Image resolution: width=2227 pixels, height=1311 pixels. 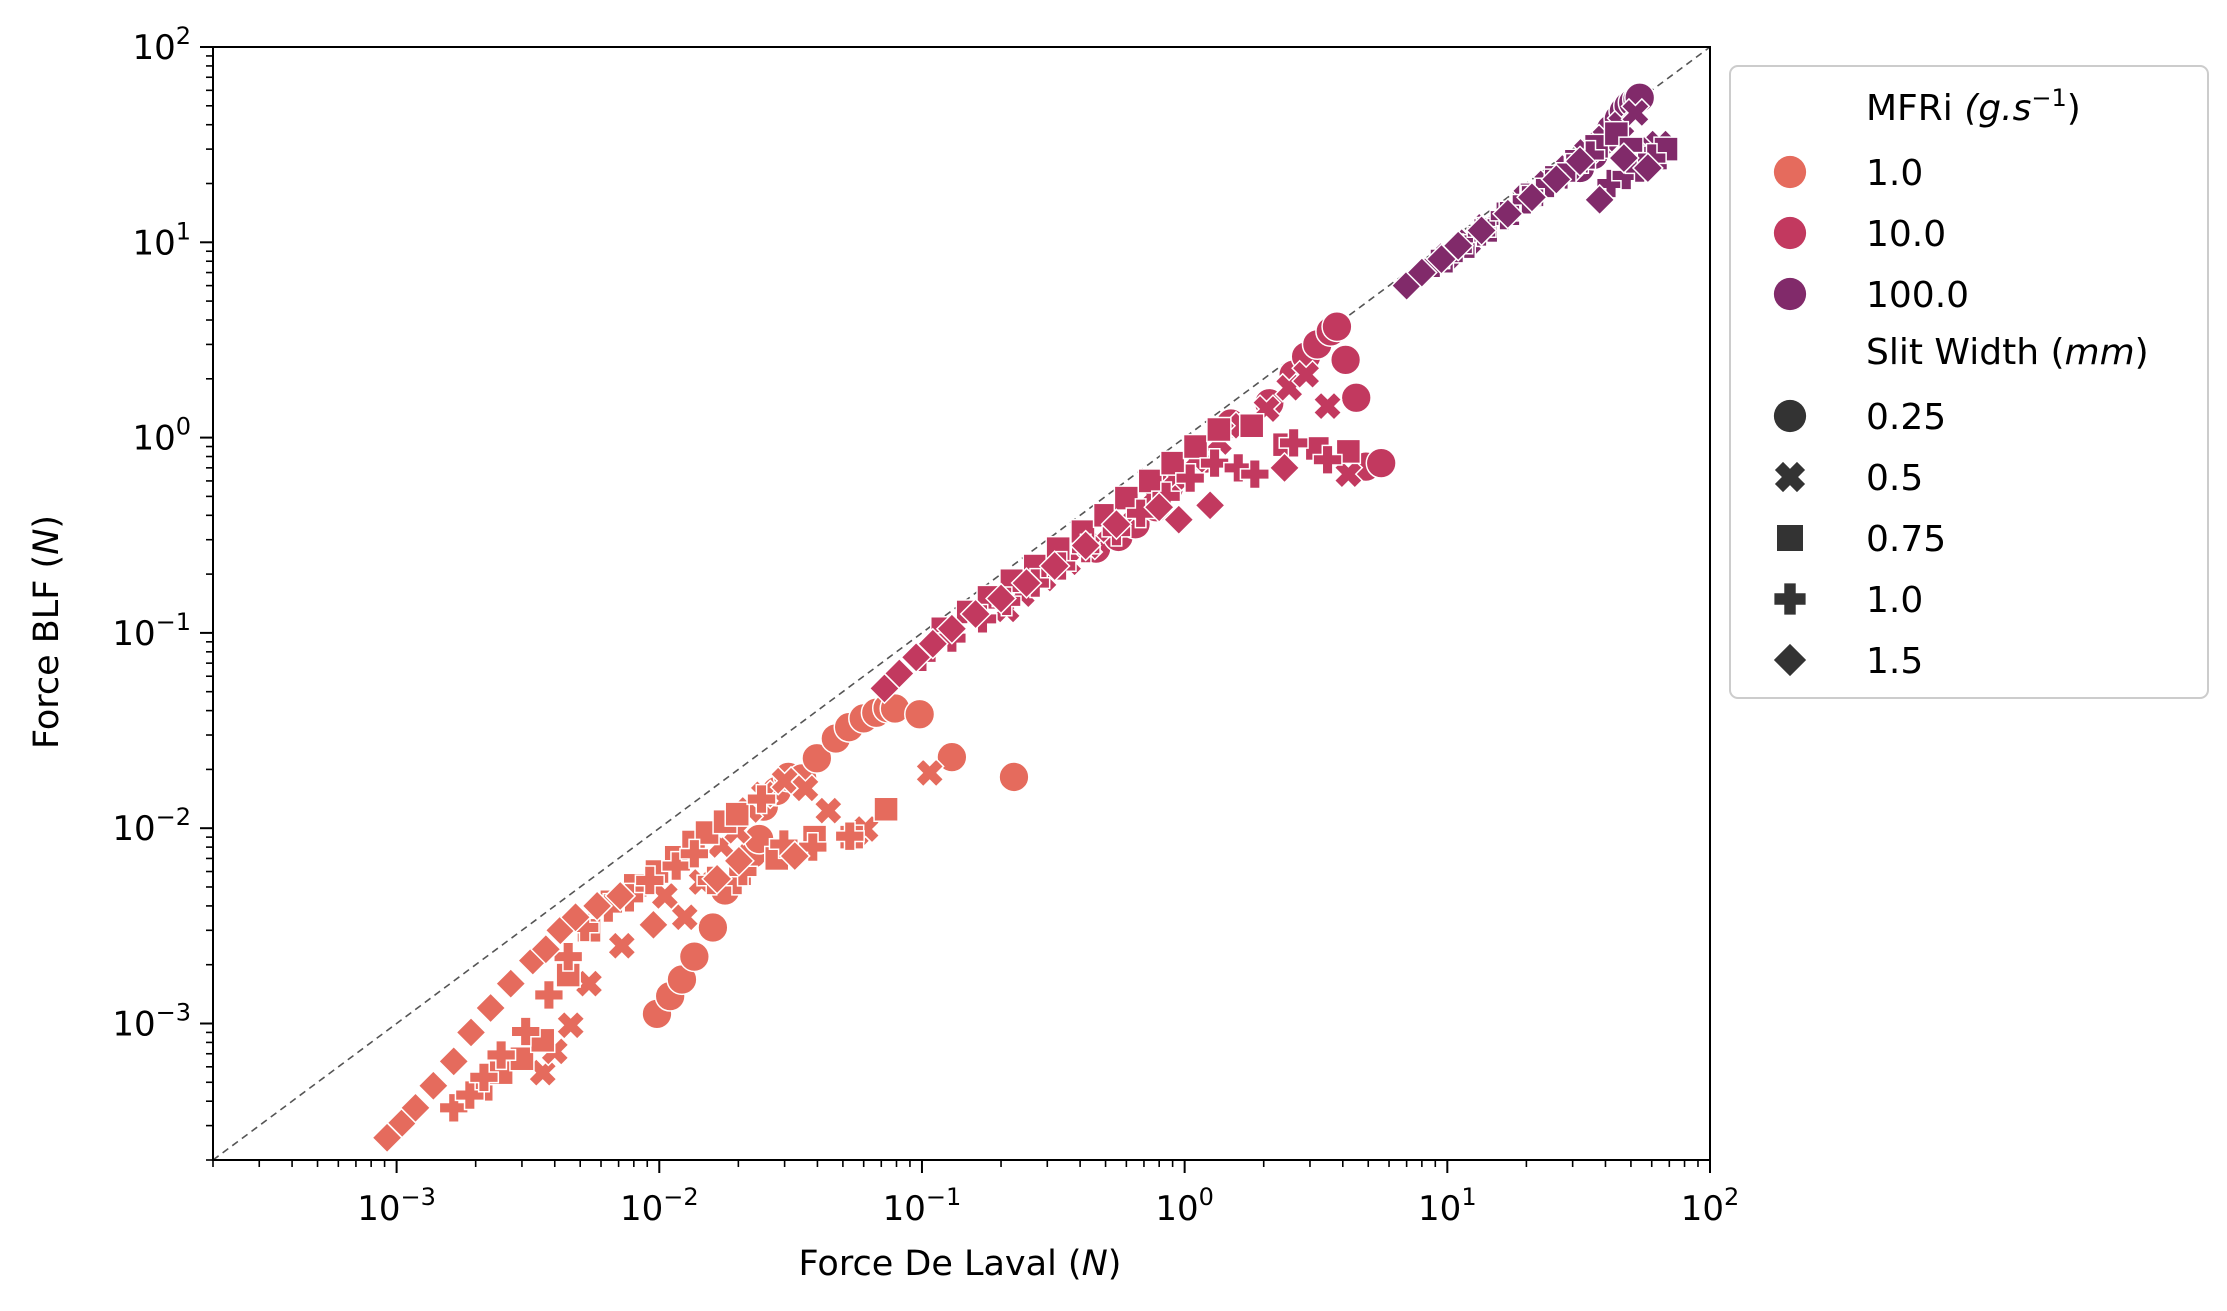 I want to click on legend-label-hue: 10.0, so click(x=1906, y=234).